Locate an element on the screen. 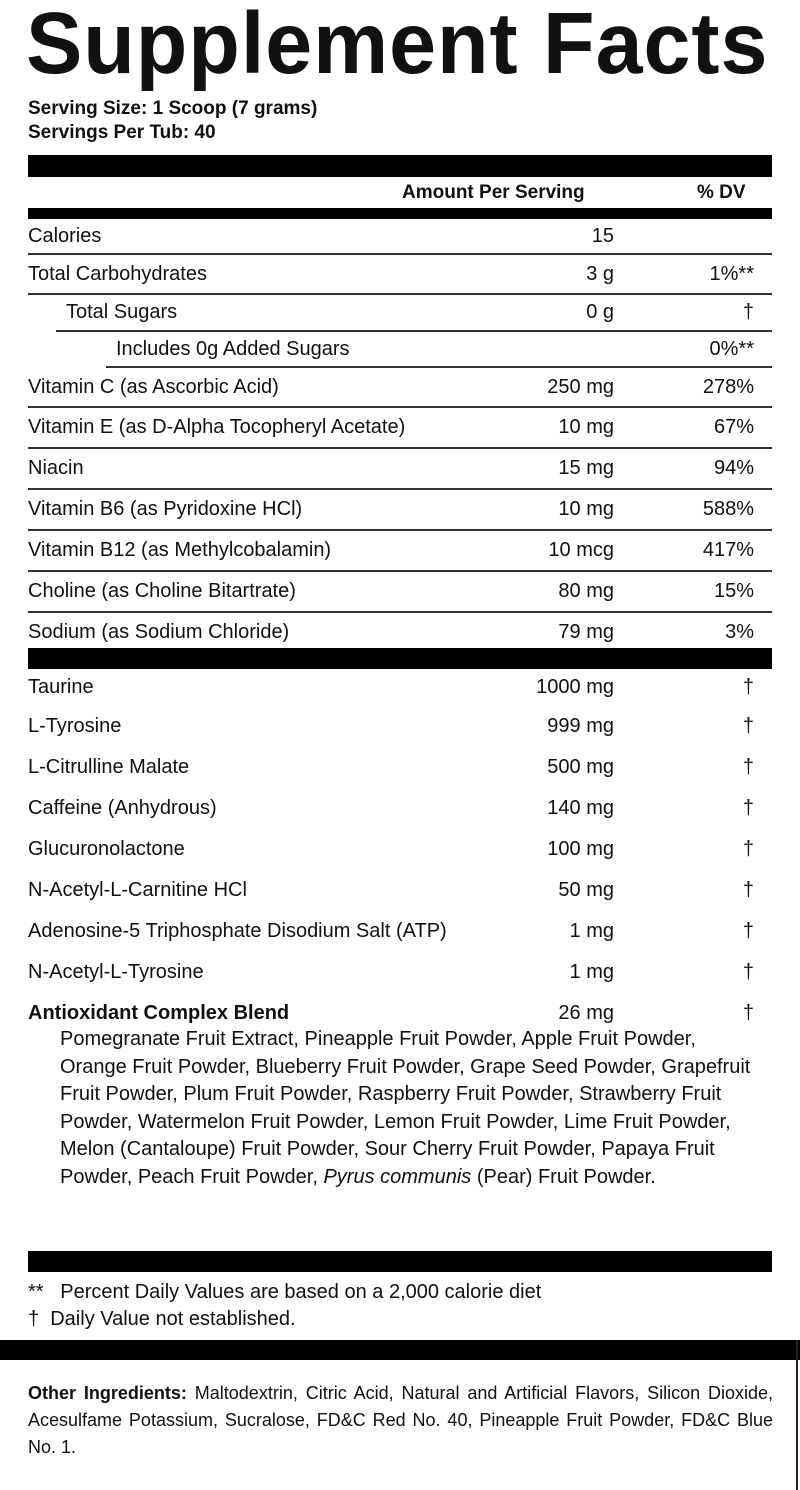 Image resolution: width=800 pixels, height=1490 pixels. nutrient-name: Sodium (as Sodium Chloride) is located at coordinates (159, 632).